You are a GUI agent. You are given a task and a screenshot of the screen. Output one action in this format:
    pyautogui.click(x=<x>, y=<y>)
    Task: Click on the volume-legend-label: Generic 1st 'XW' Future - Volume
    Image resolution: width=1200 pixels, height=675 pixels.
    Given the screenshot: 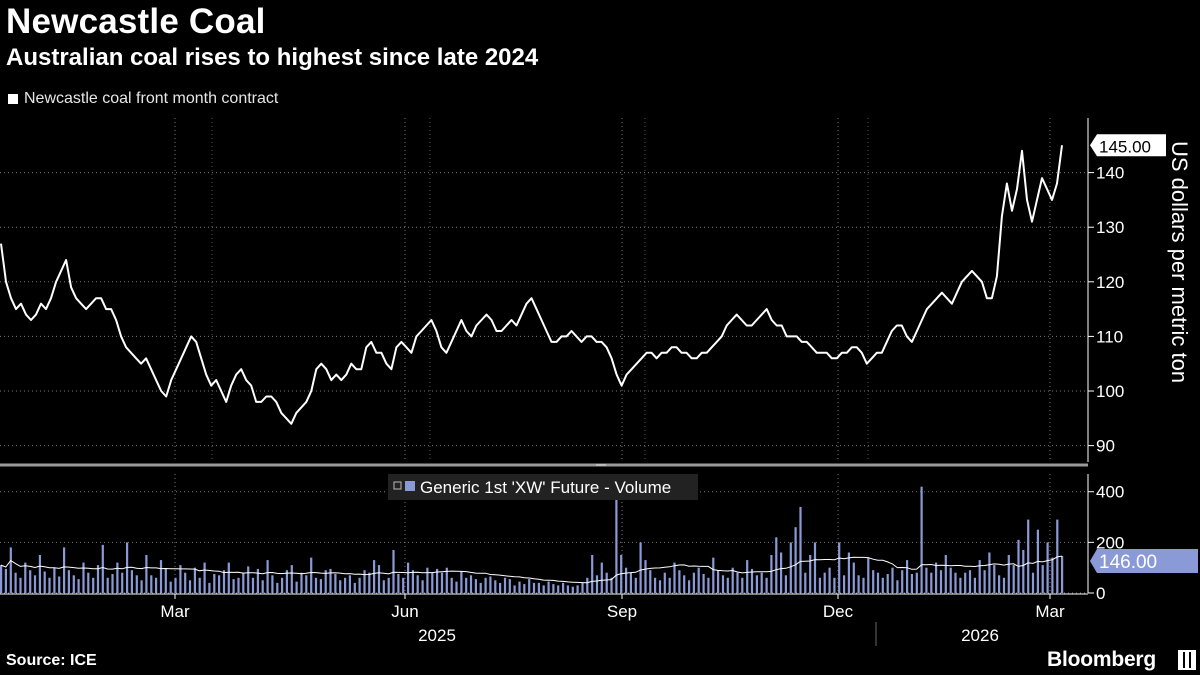 What is the action you would take?
    pyautogui.click(x=545, y=487)
    